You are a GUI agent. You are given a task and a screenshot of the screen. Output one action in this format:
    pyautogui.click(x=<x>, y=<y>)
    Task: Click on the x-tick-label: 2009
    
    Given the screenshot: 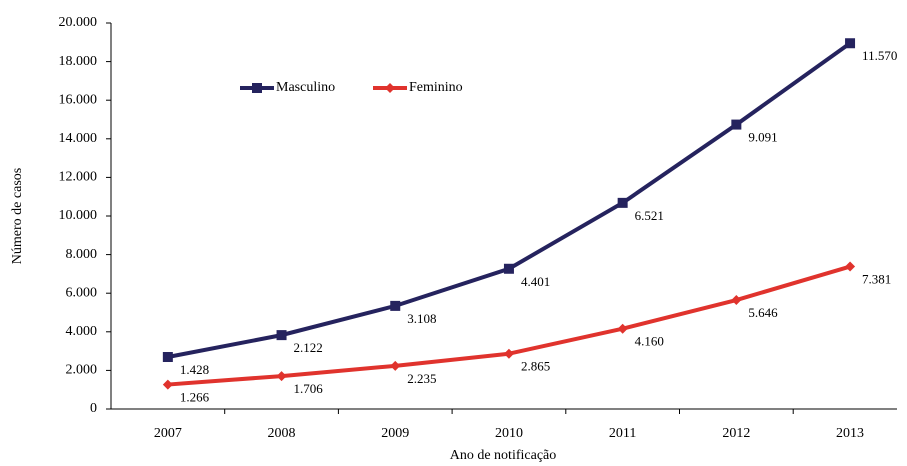 What is the action you would take?
    pyautogui.click(x=395, y=433)
    